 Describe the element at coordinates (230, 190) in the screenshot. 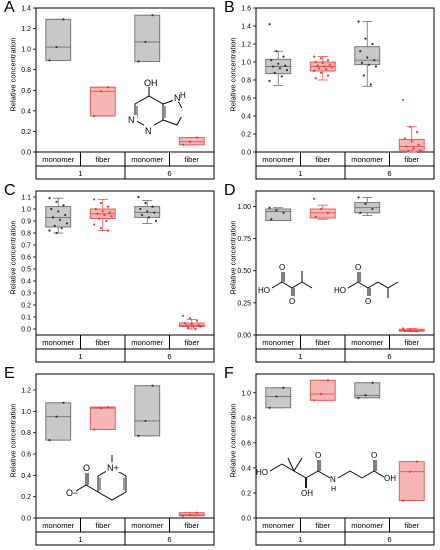

I see `panel-label-d: D` at that location.